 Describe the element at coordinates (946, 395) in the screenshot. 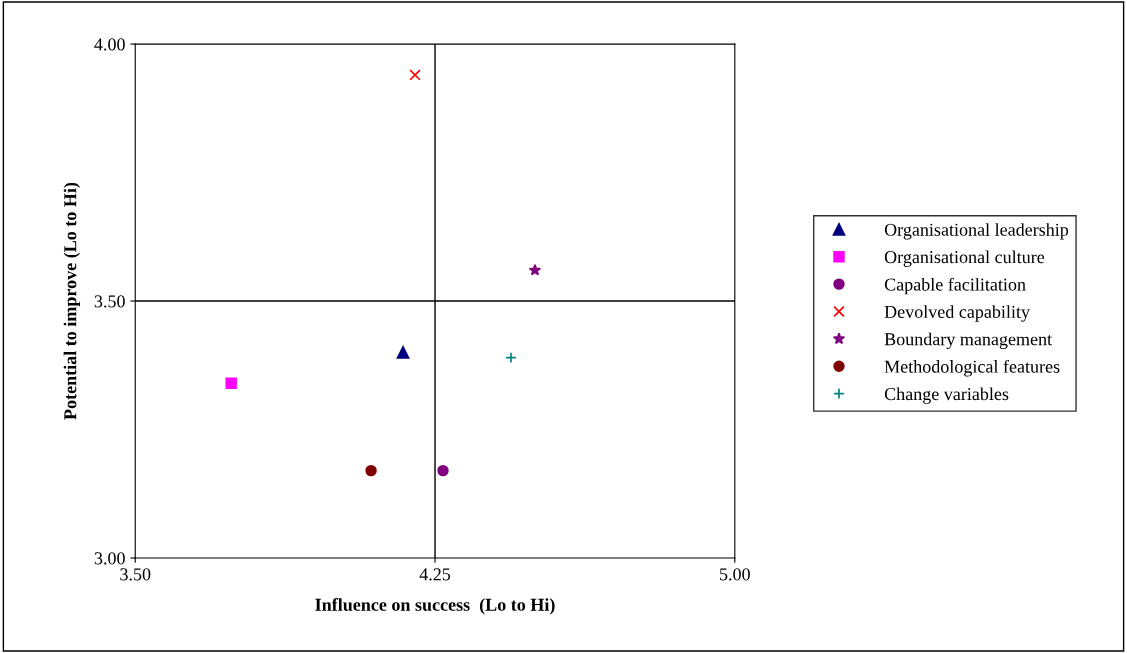

I see `legend-label: Change variables` at that location.